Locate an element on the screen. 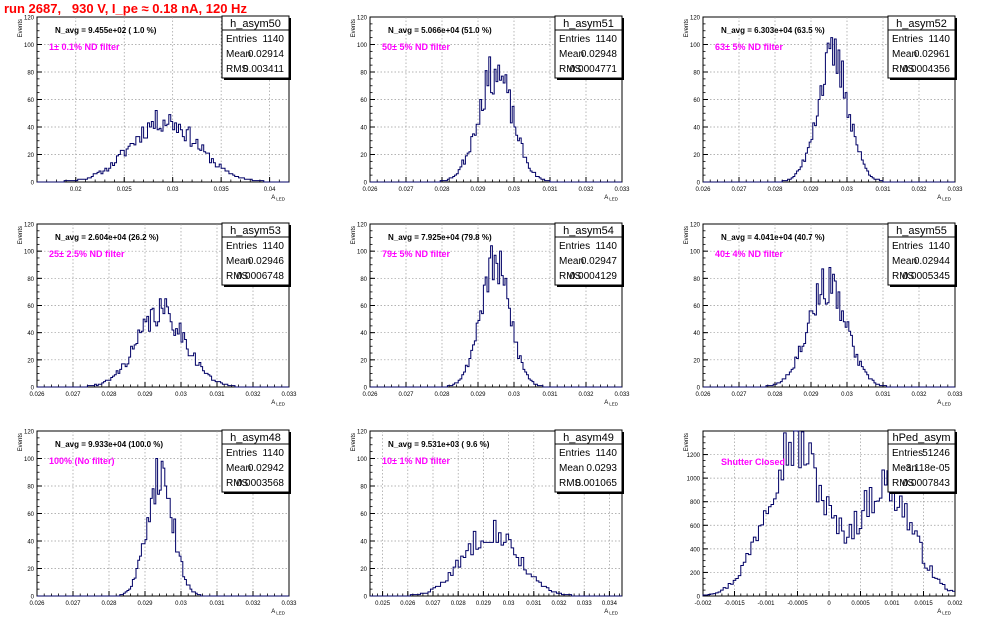  histogram-title: h_asym51 is located at coordinates (588, 24).